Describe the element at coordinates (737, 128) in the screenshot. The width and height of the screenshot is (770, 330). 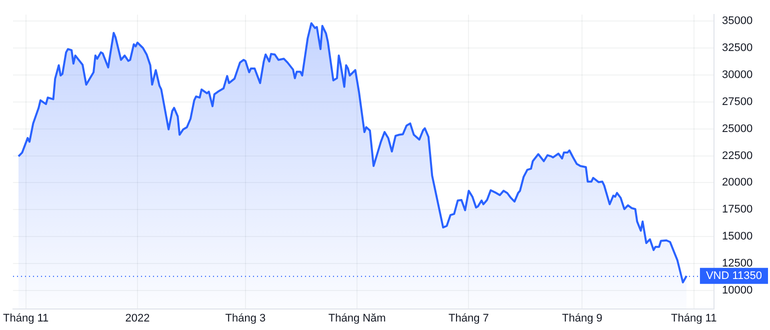
I see `y-tick-label: 25000` at that location.